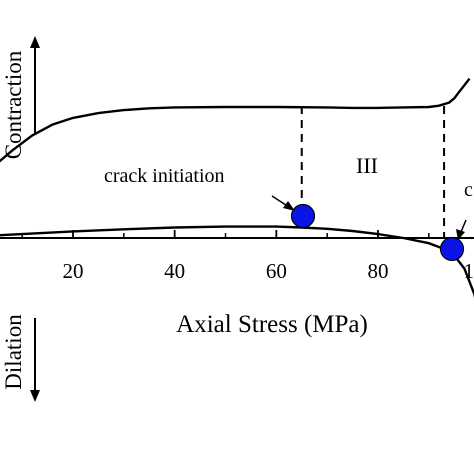  I want to click on annotation-crack-initiation: crack initiation, so click(164, 176).